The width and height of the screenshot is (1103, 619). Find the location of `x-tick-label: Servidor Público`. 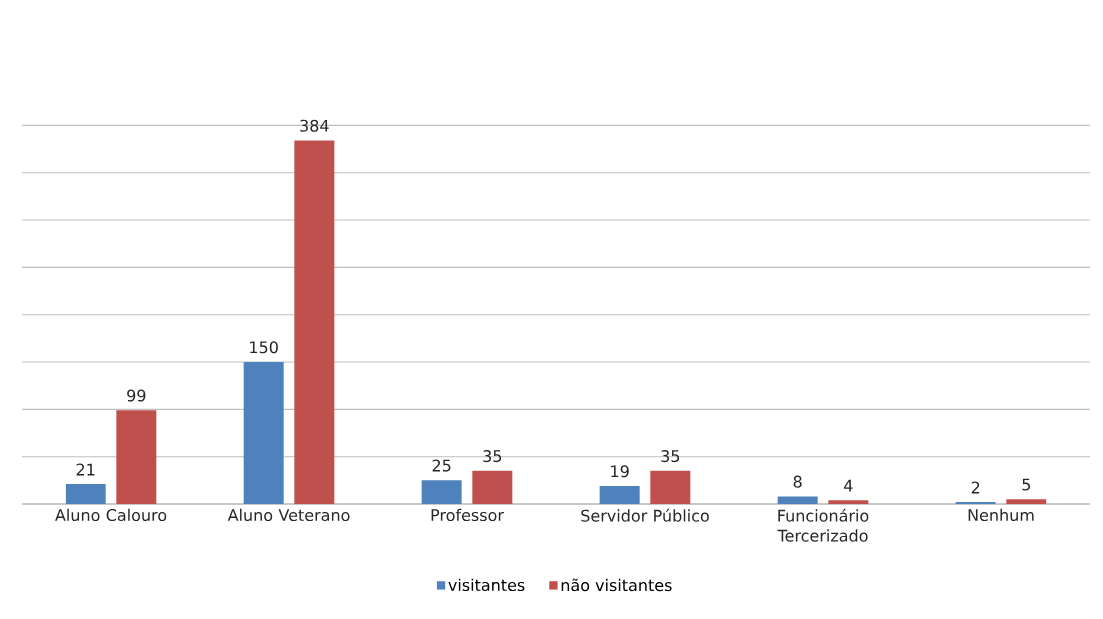

x-tick-label: Servidor Público is located at coordinates (645, 515).